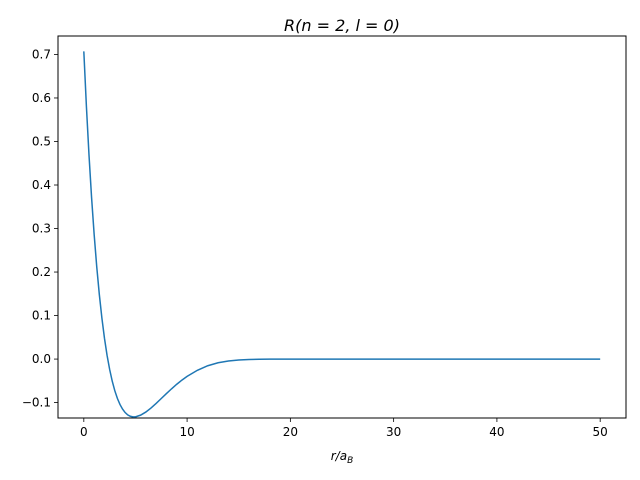  I want to click on y-tick-label: 0.3, so click(41, 229).